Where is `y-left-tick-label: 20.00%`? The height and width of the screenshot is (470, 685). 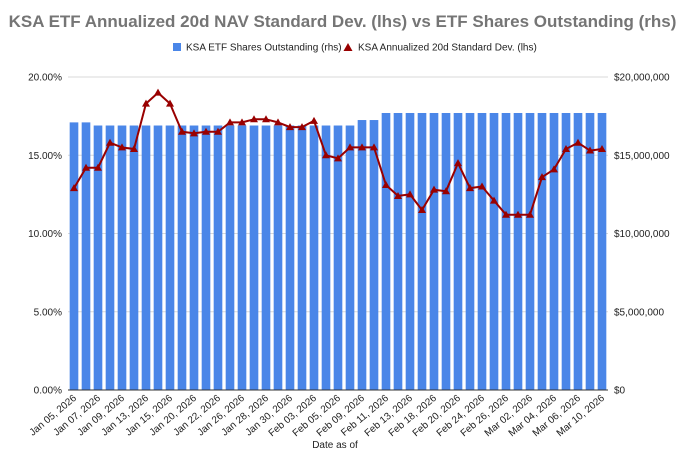
y-left-tick-label: 20.00% is located at coordinates (45, 78).